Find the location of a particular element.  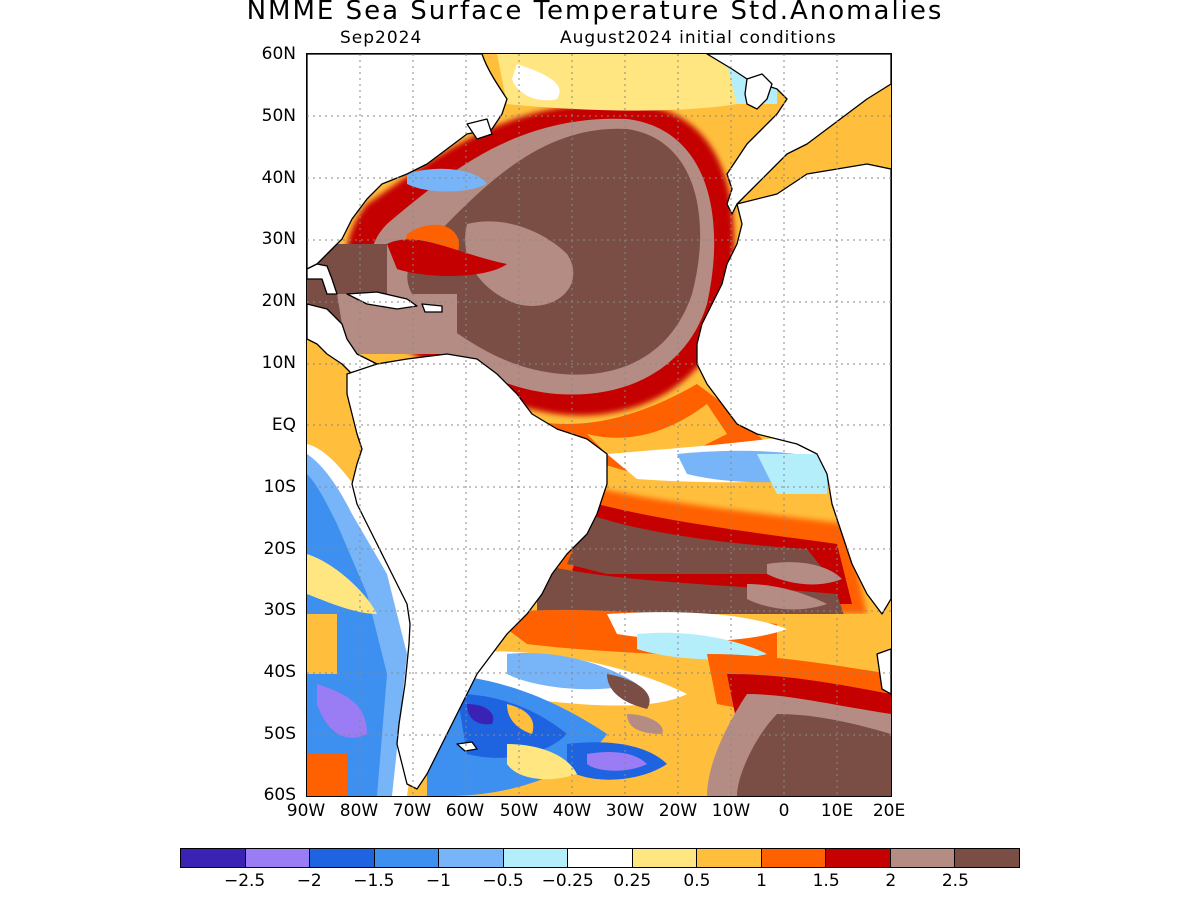

lat-label-30n: 30N is located at coordinates (278, 239).